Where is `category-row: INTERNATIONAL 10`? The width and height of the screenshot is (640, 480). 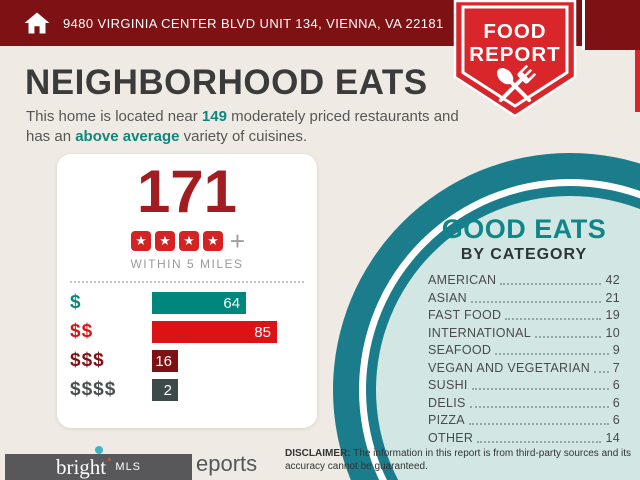
category-row: INTERNATIONAL 10 is located at coordinates (524, 332).